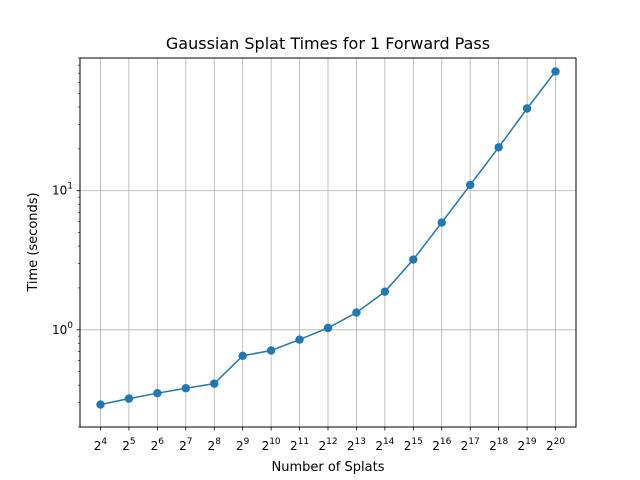 The height and width of the screenshot is (480, 640). What do you see at coordinates (470, 445) in the screenshot?
I see `x-tick-label: 217` at bounding box center [470, 445].